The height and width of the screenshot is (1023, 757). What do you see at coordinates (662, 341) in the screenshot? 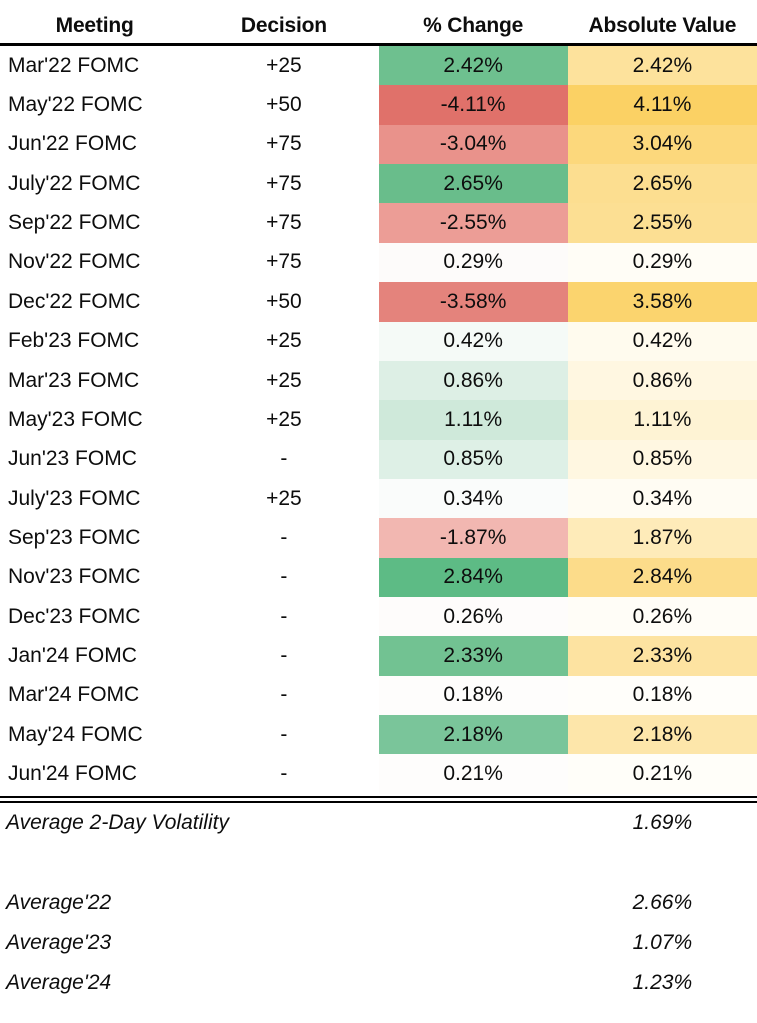
I see `abs-value-cell: 0.42%` at bounding box center [662, 341].